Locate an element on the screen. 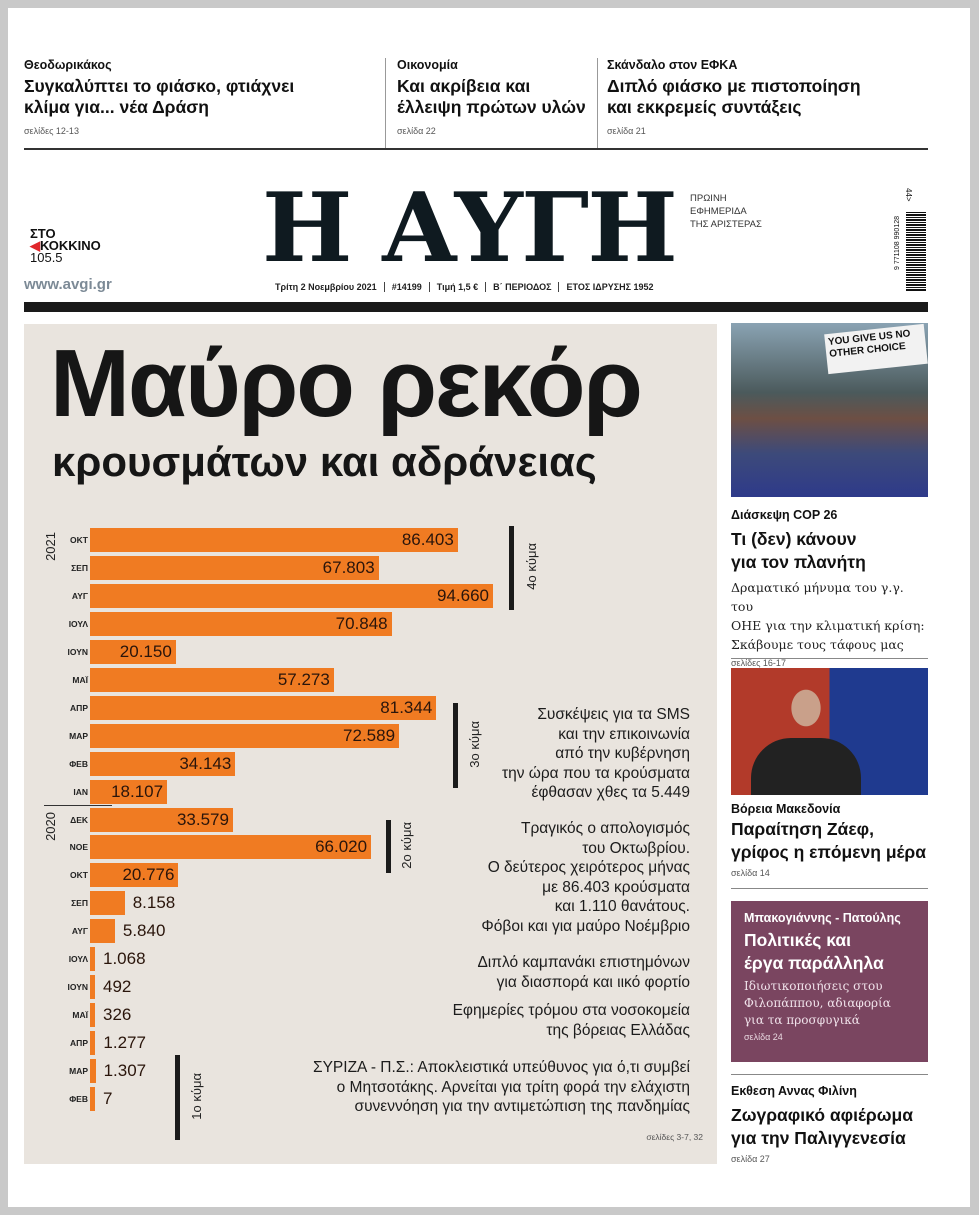  blurb-line: από την κυβέρνηση is located at coordinates (622, 753).